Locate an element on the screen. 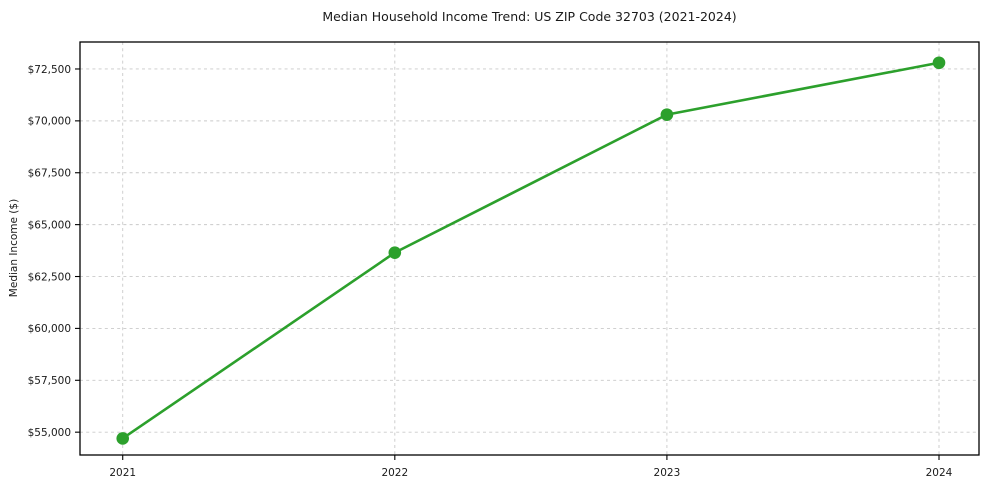 Image resolution: width=989 pixels, height=490 pixels. x-tick-label: 2021 is located at coordinates (122, 473).